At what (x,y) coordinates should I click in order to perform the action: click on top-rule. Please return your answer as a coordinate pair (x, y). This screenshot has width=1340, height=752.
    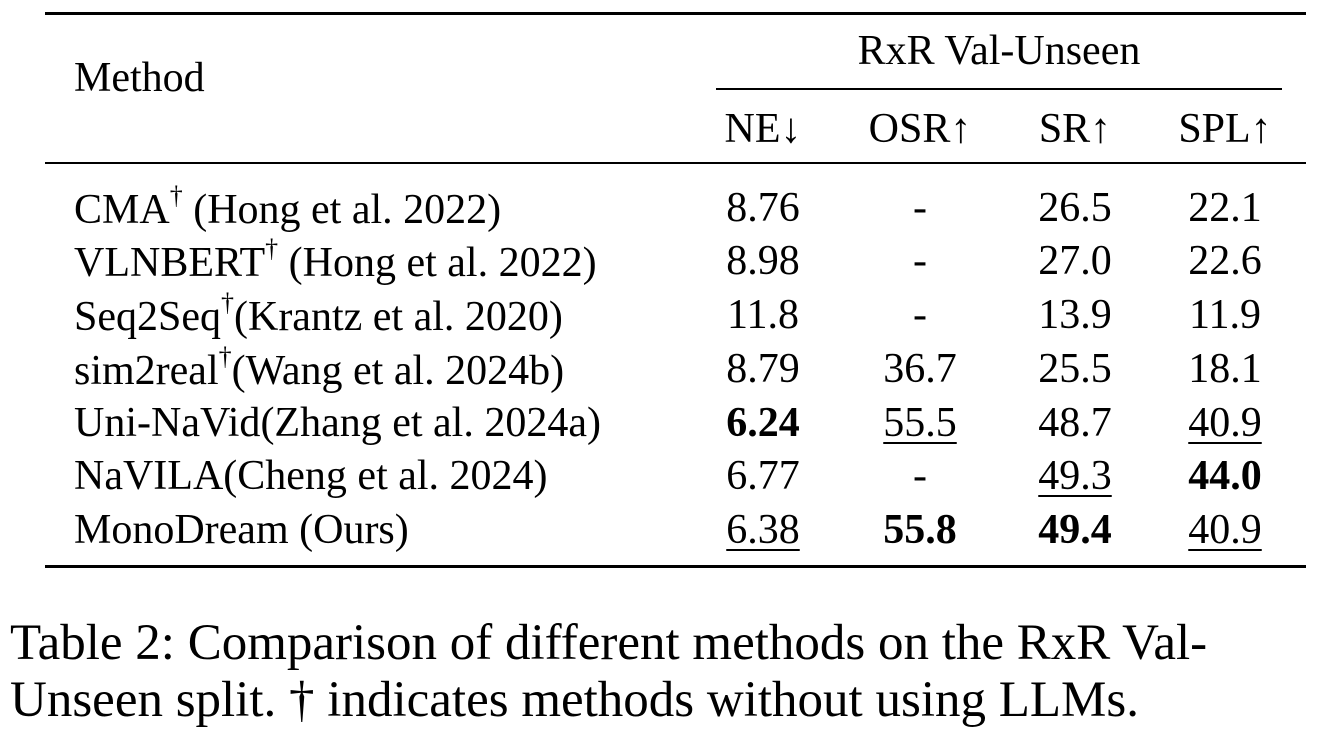
    Looking at the image, I should click on (675, 13).